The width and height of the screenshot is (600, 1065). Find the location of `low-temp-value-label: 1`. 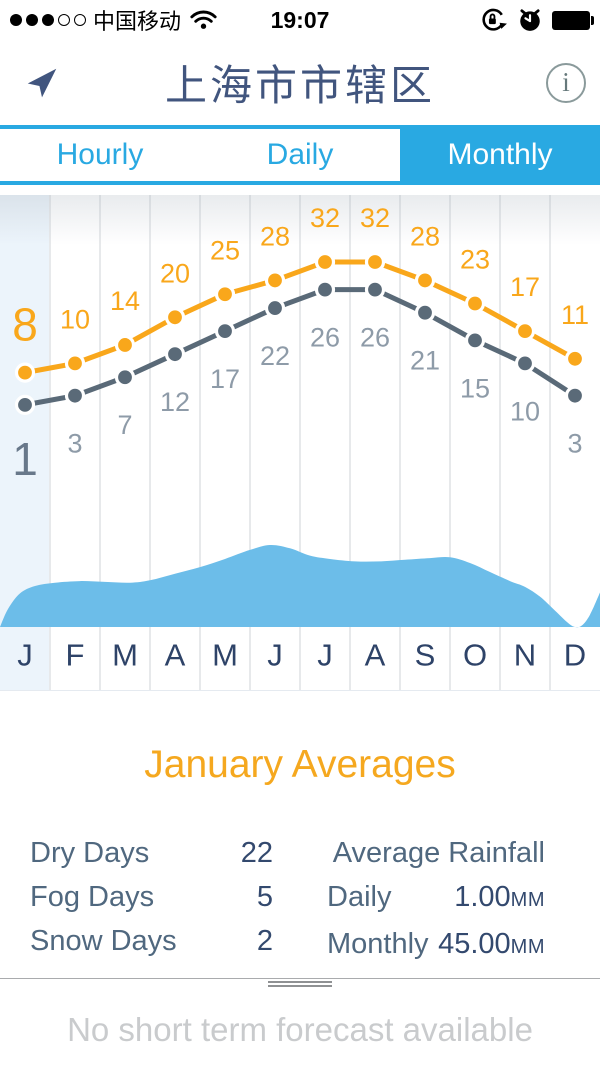

low-temp-value-label: 1 is located at coordinates (25, 459).